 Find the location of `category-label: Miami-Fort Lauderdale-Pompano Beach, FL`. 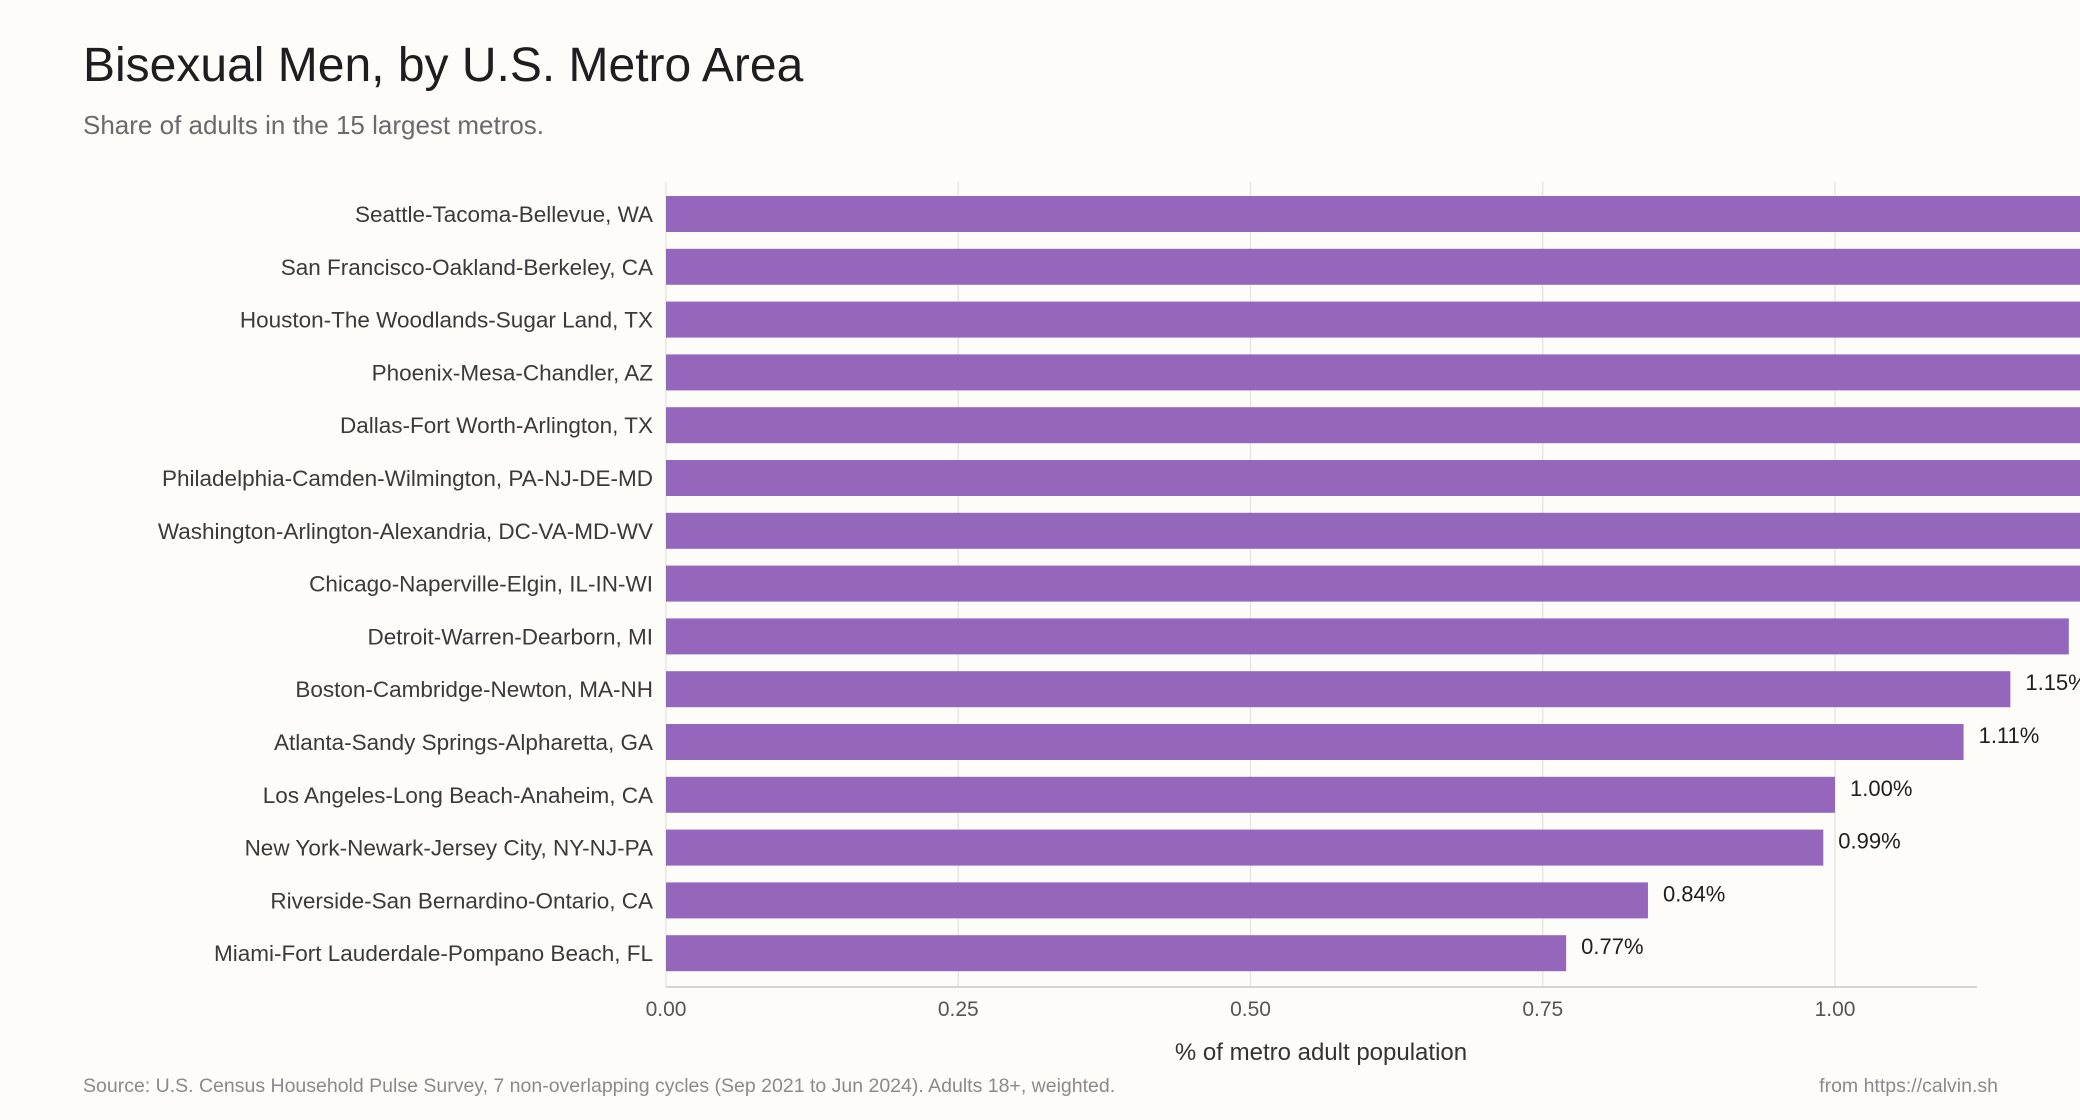

category-label: Miami-Fort Lauderdale-Pompano Beach, FL is located at coordinates (433, 953).